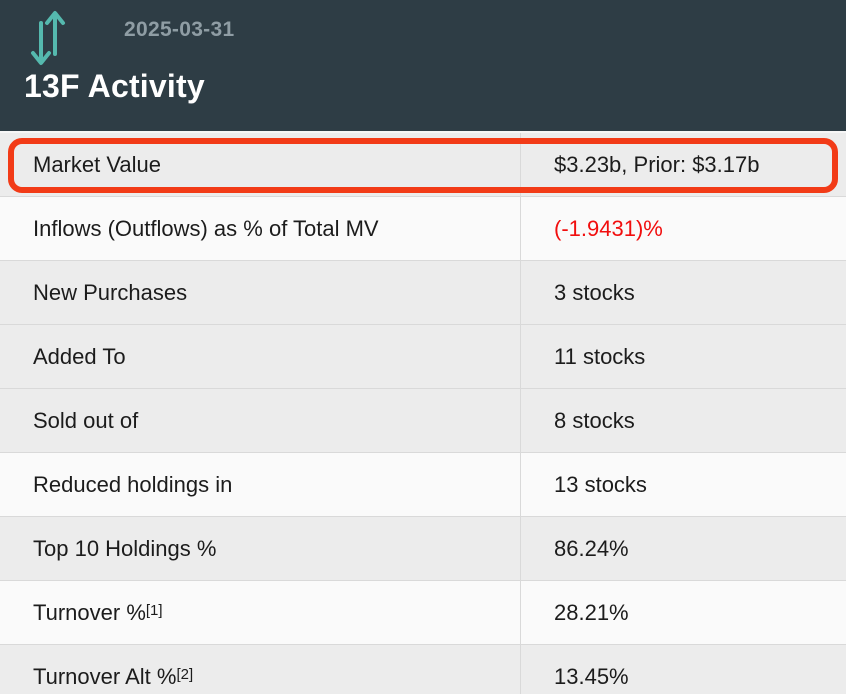 The height and width of the screenshot is (694, 846). What do you see at coordinates (97, 164) in the screenshot?
I see `row-label: Market Value` at bounding box center [97, 164].